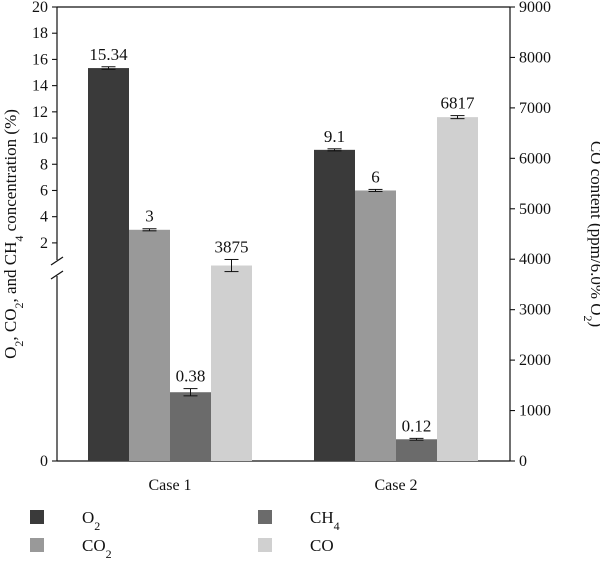 The image size is (600, 562). Describe the element at coordinates (40, 112) in the screenshot. I see `left-tick-label: 12` at that location.